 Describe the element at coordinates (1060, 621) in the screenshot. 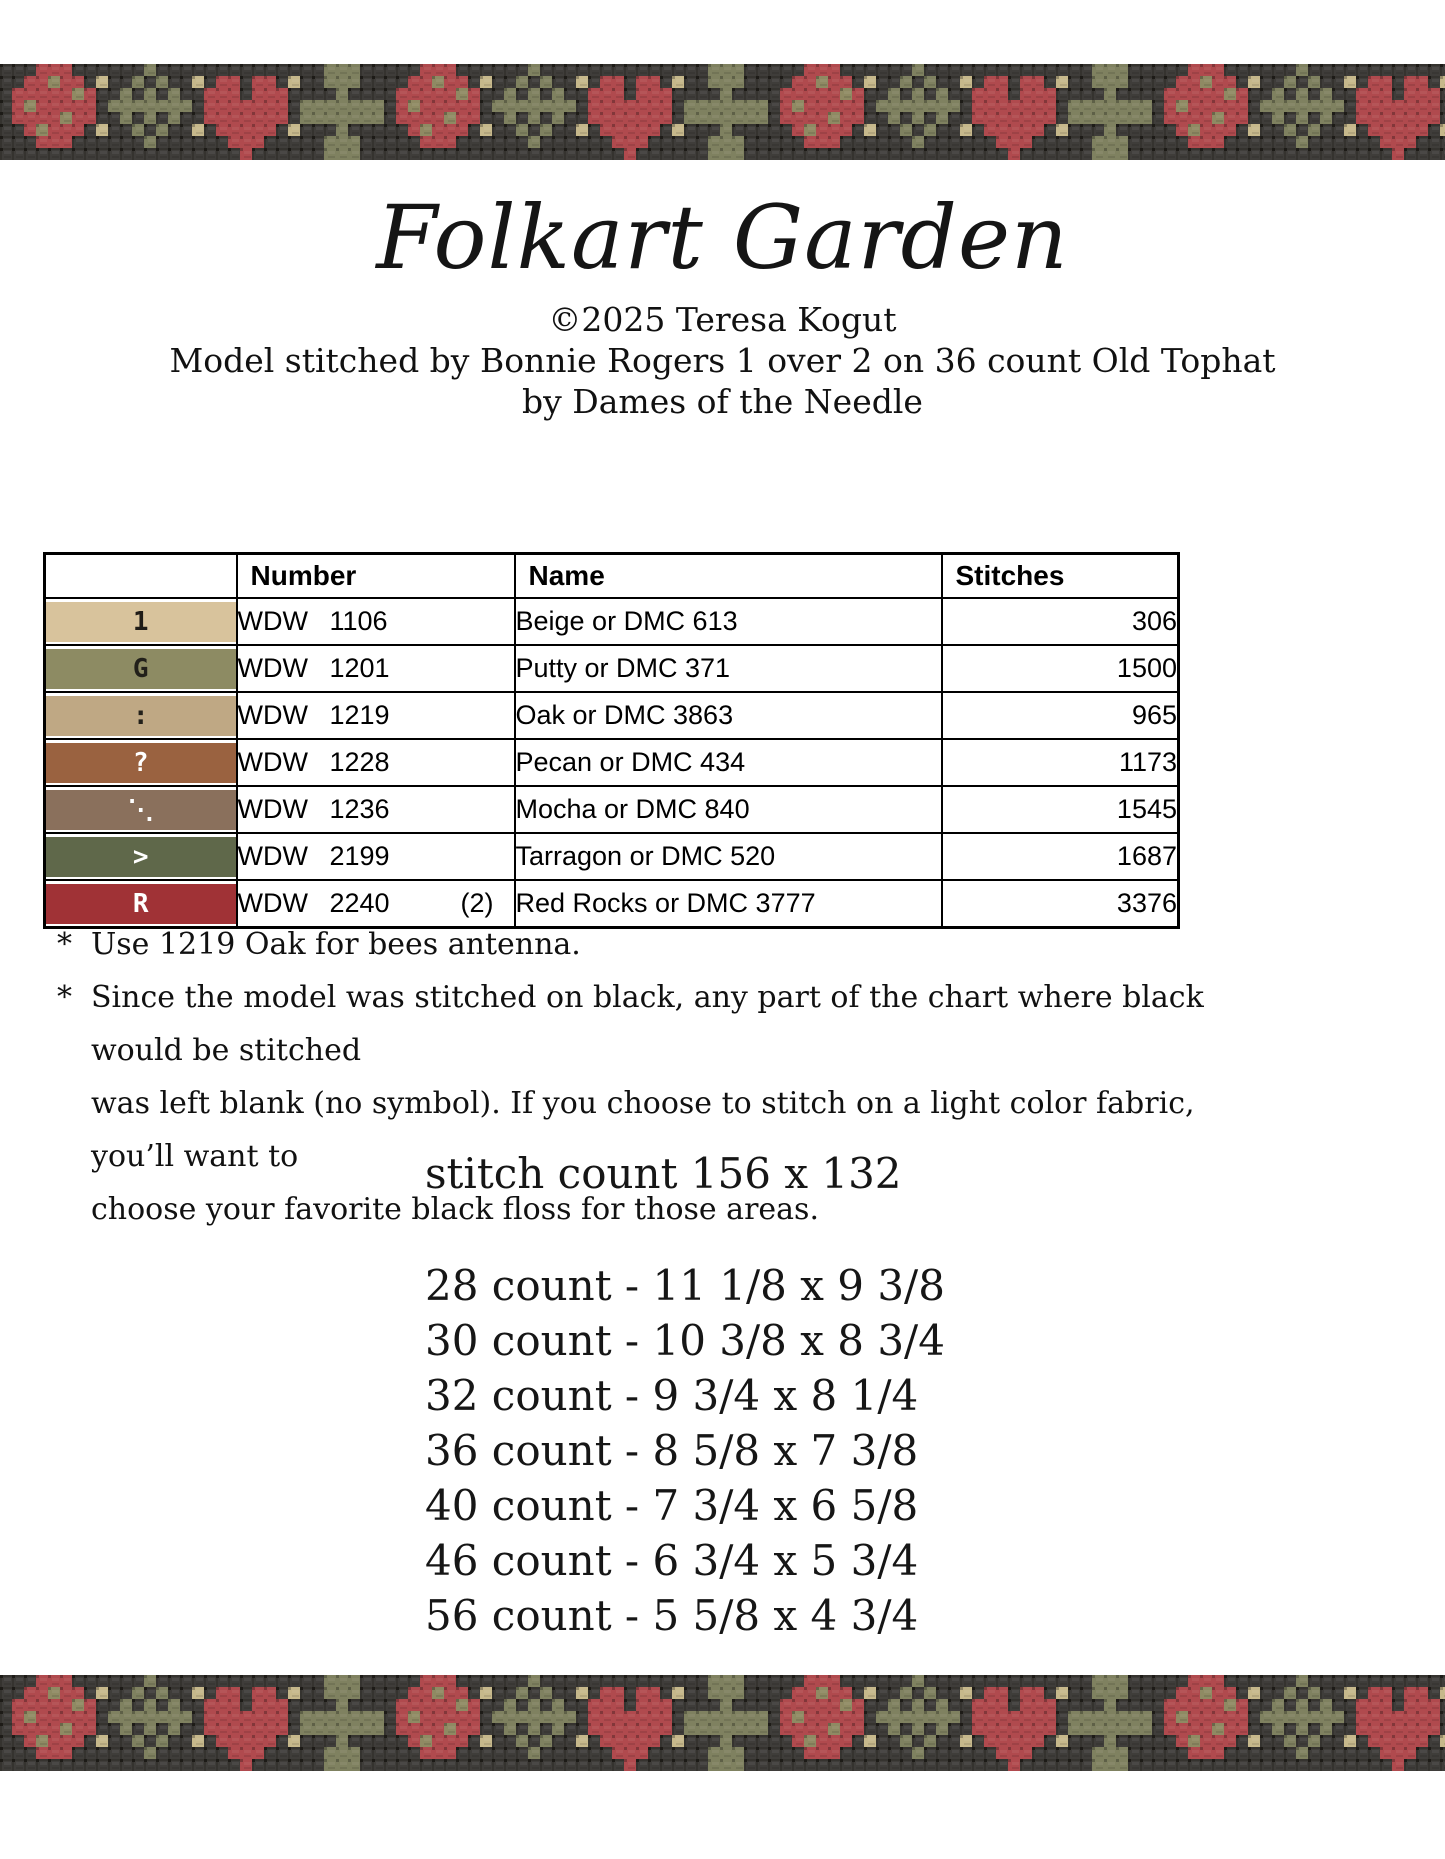

I see `stitches-cell: 306` at that location.